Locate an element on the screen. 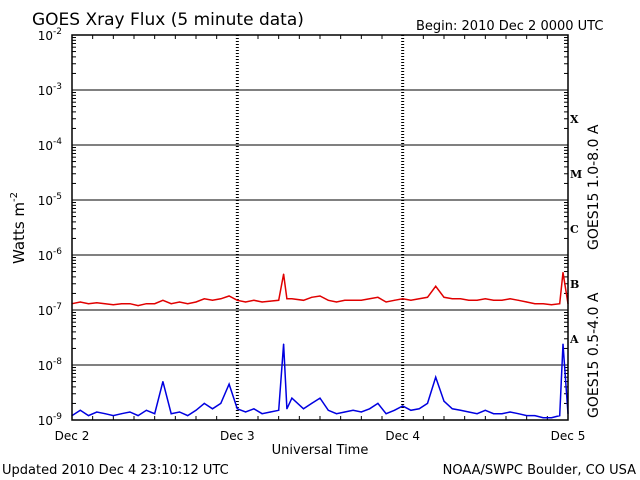 Image resolution: width=640 pixels, height=480 pixels. y-tick-label: 10⁻² is located at coordinates (50, 35).